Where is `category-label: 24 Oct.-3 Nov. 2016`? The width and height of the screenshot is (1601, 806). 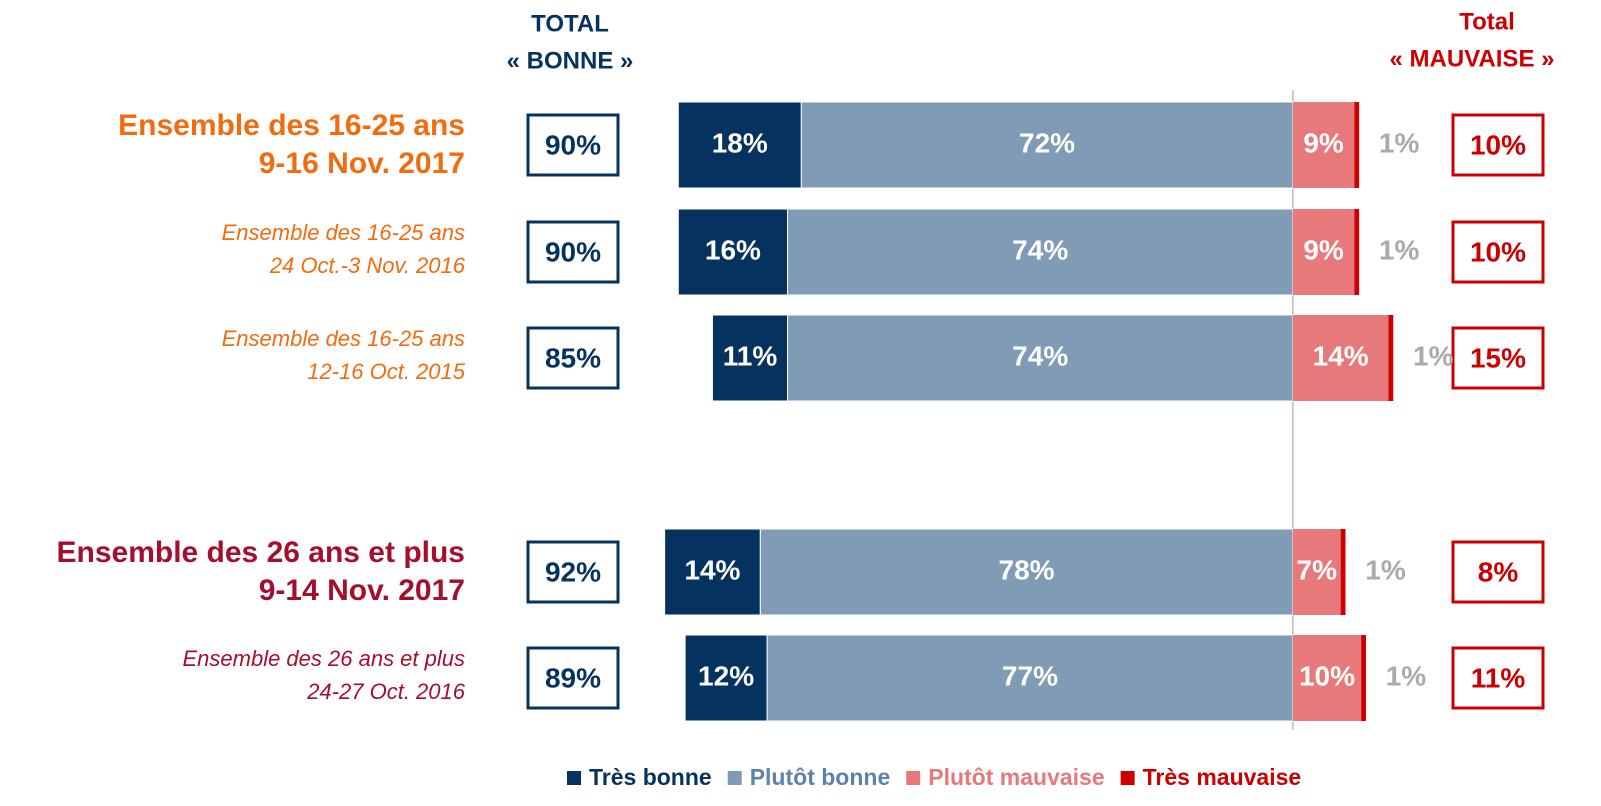 category-label: 24 Oct.-3 Nov. 2016 is located at coordinates (367, 265).